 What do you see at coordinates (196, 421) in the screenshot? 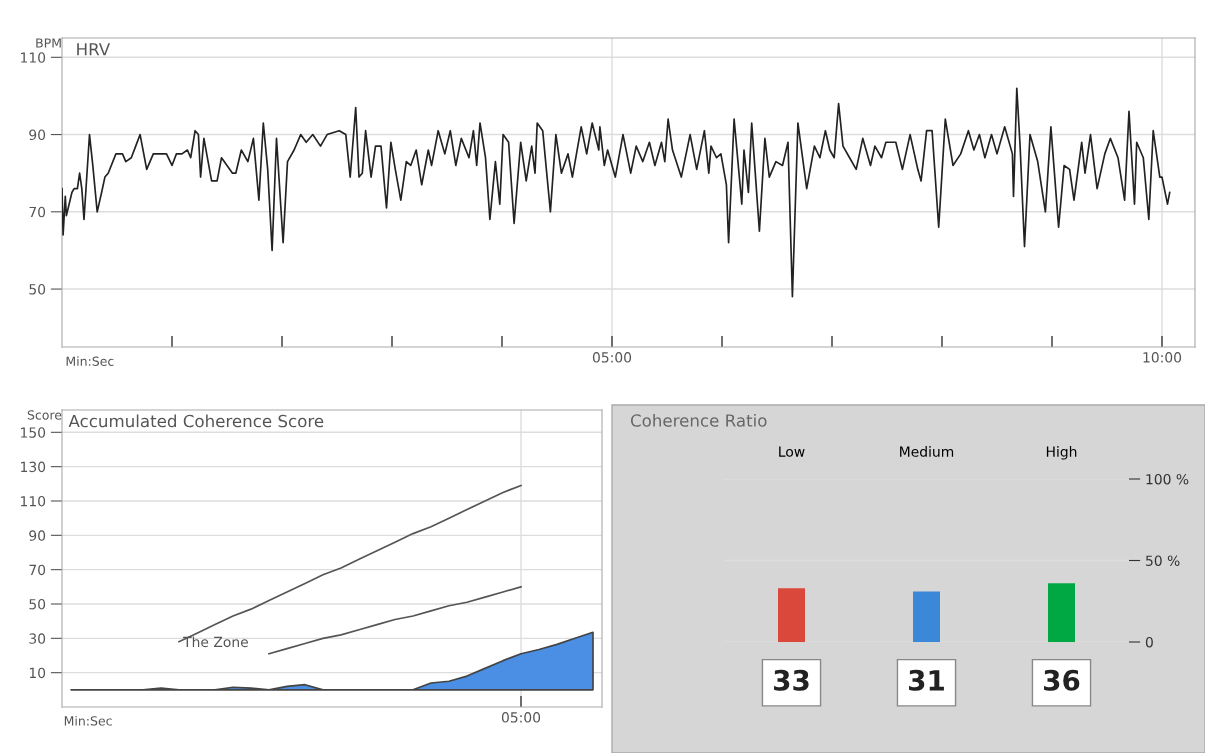
I see `chart-title: Accumulated Coherence Score` at bounding box center [196, 421].